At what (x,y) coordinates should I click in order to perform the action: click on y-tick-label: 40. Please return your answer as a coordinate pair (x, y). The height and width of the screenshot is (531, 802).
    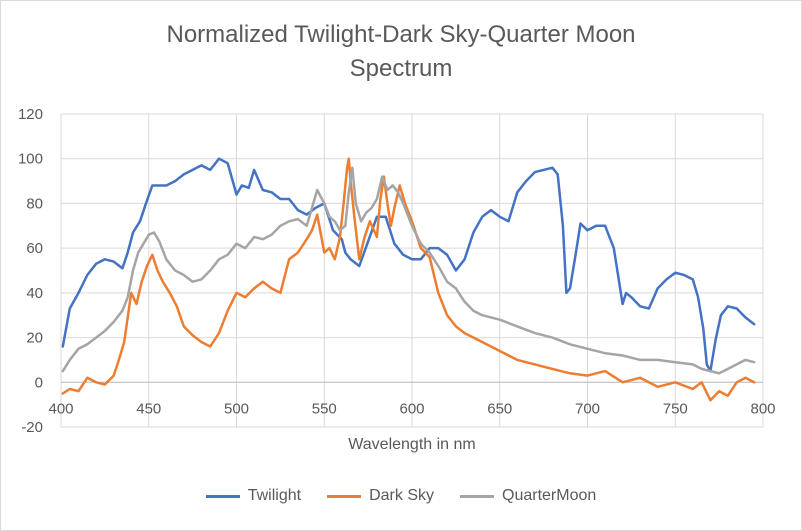
    Looking at the image, I should click on (34, 293).